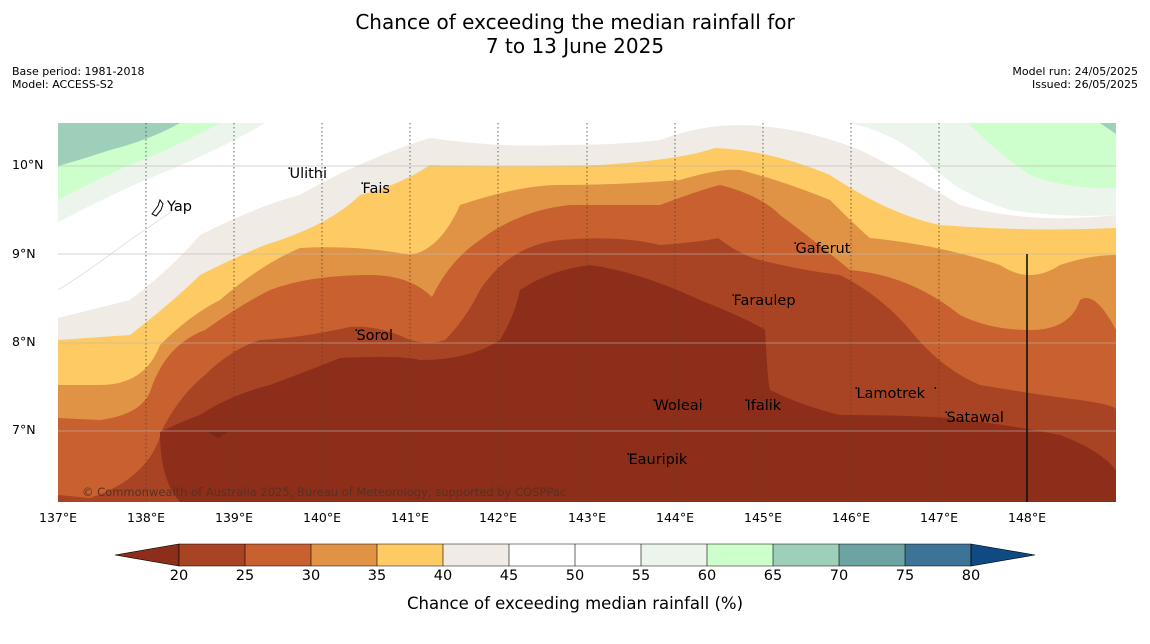 This screenshot has width=1150, height=644. Describe the element at coordinates (641, 576) in the screenshot. I see `colorbar-tick-55: 55` at that location.